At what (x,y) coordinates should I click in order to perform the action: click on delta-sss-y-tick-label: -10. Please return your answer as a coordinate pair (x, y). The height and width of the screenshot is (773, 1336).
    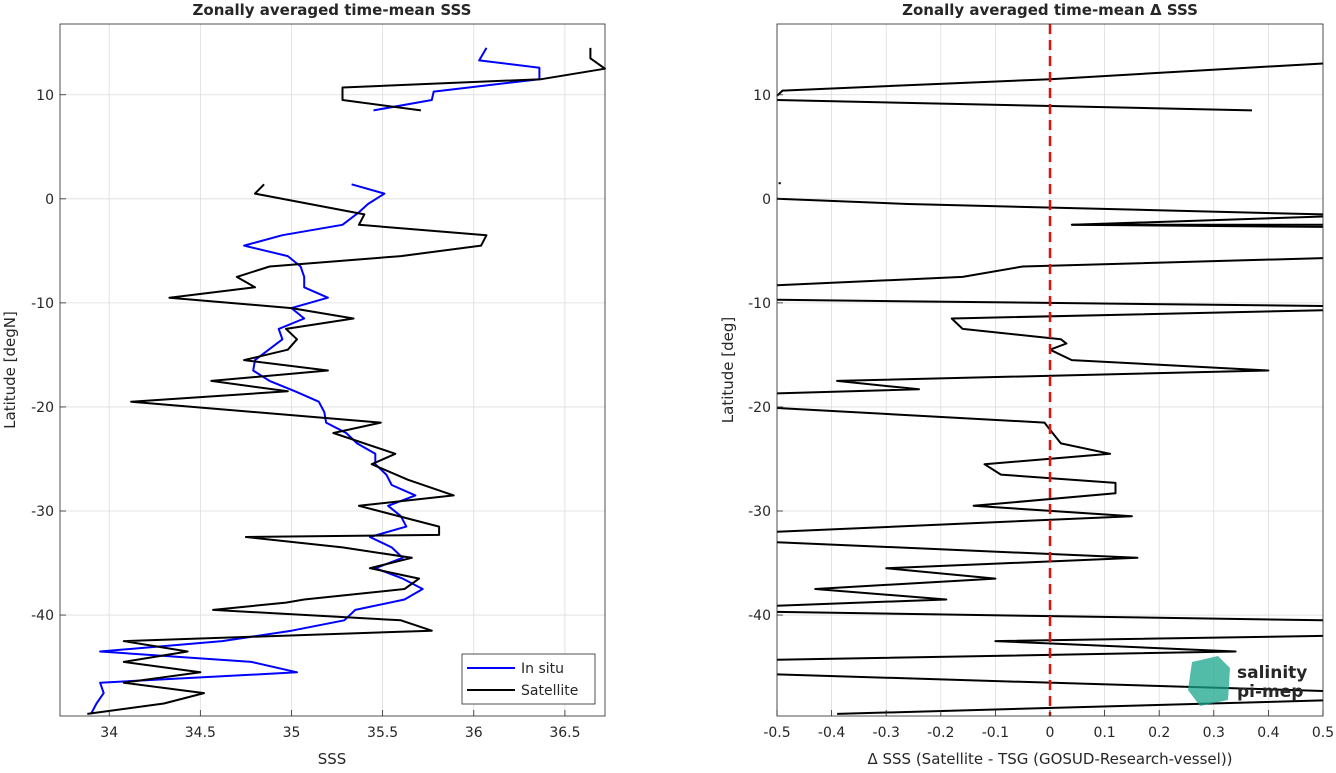
    Looking at the image, I should click on (759, 304).